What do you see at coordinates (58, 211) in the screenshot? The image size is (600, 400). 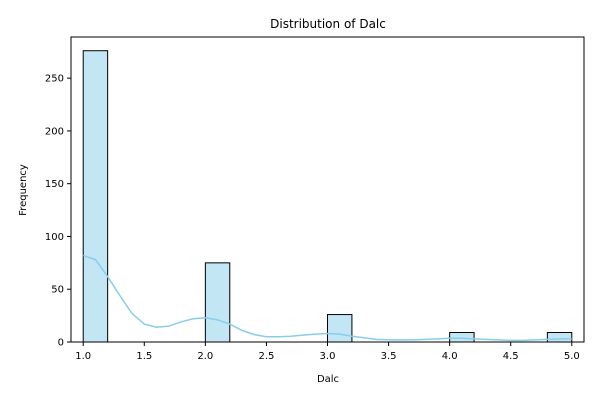 I see `y-axis: 0 50 100 150 200 250` at bounding box center [58, 211].